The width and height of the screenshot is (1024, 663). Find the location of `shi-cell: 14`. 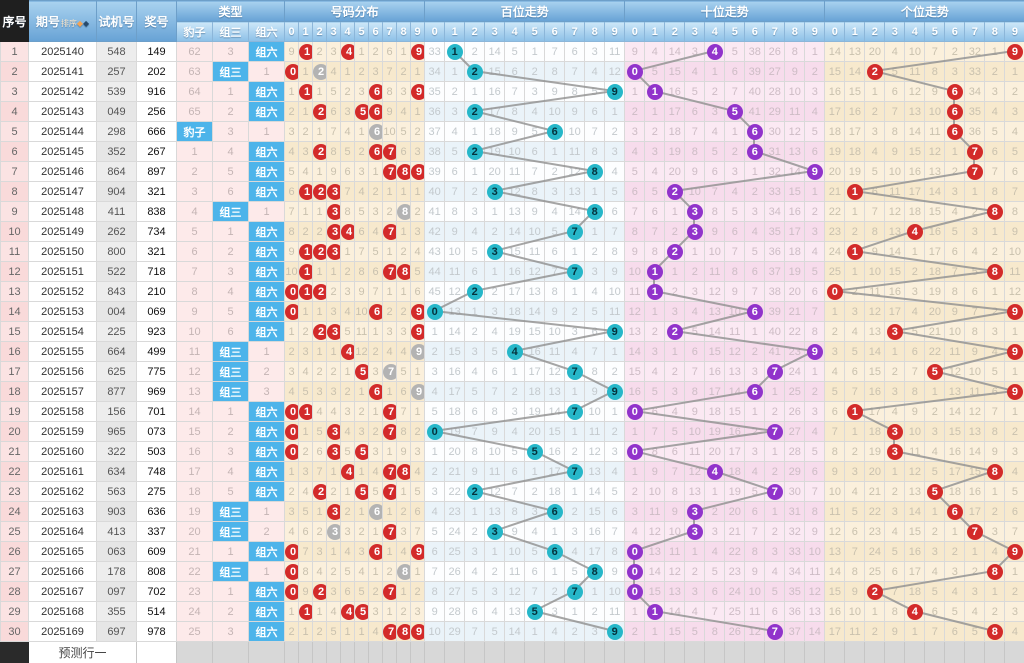

shi-cell: 14 is located at coordinates (715, 331).